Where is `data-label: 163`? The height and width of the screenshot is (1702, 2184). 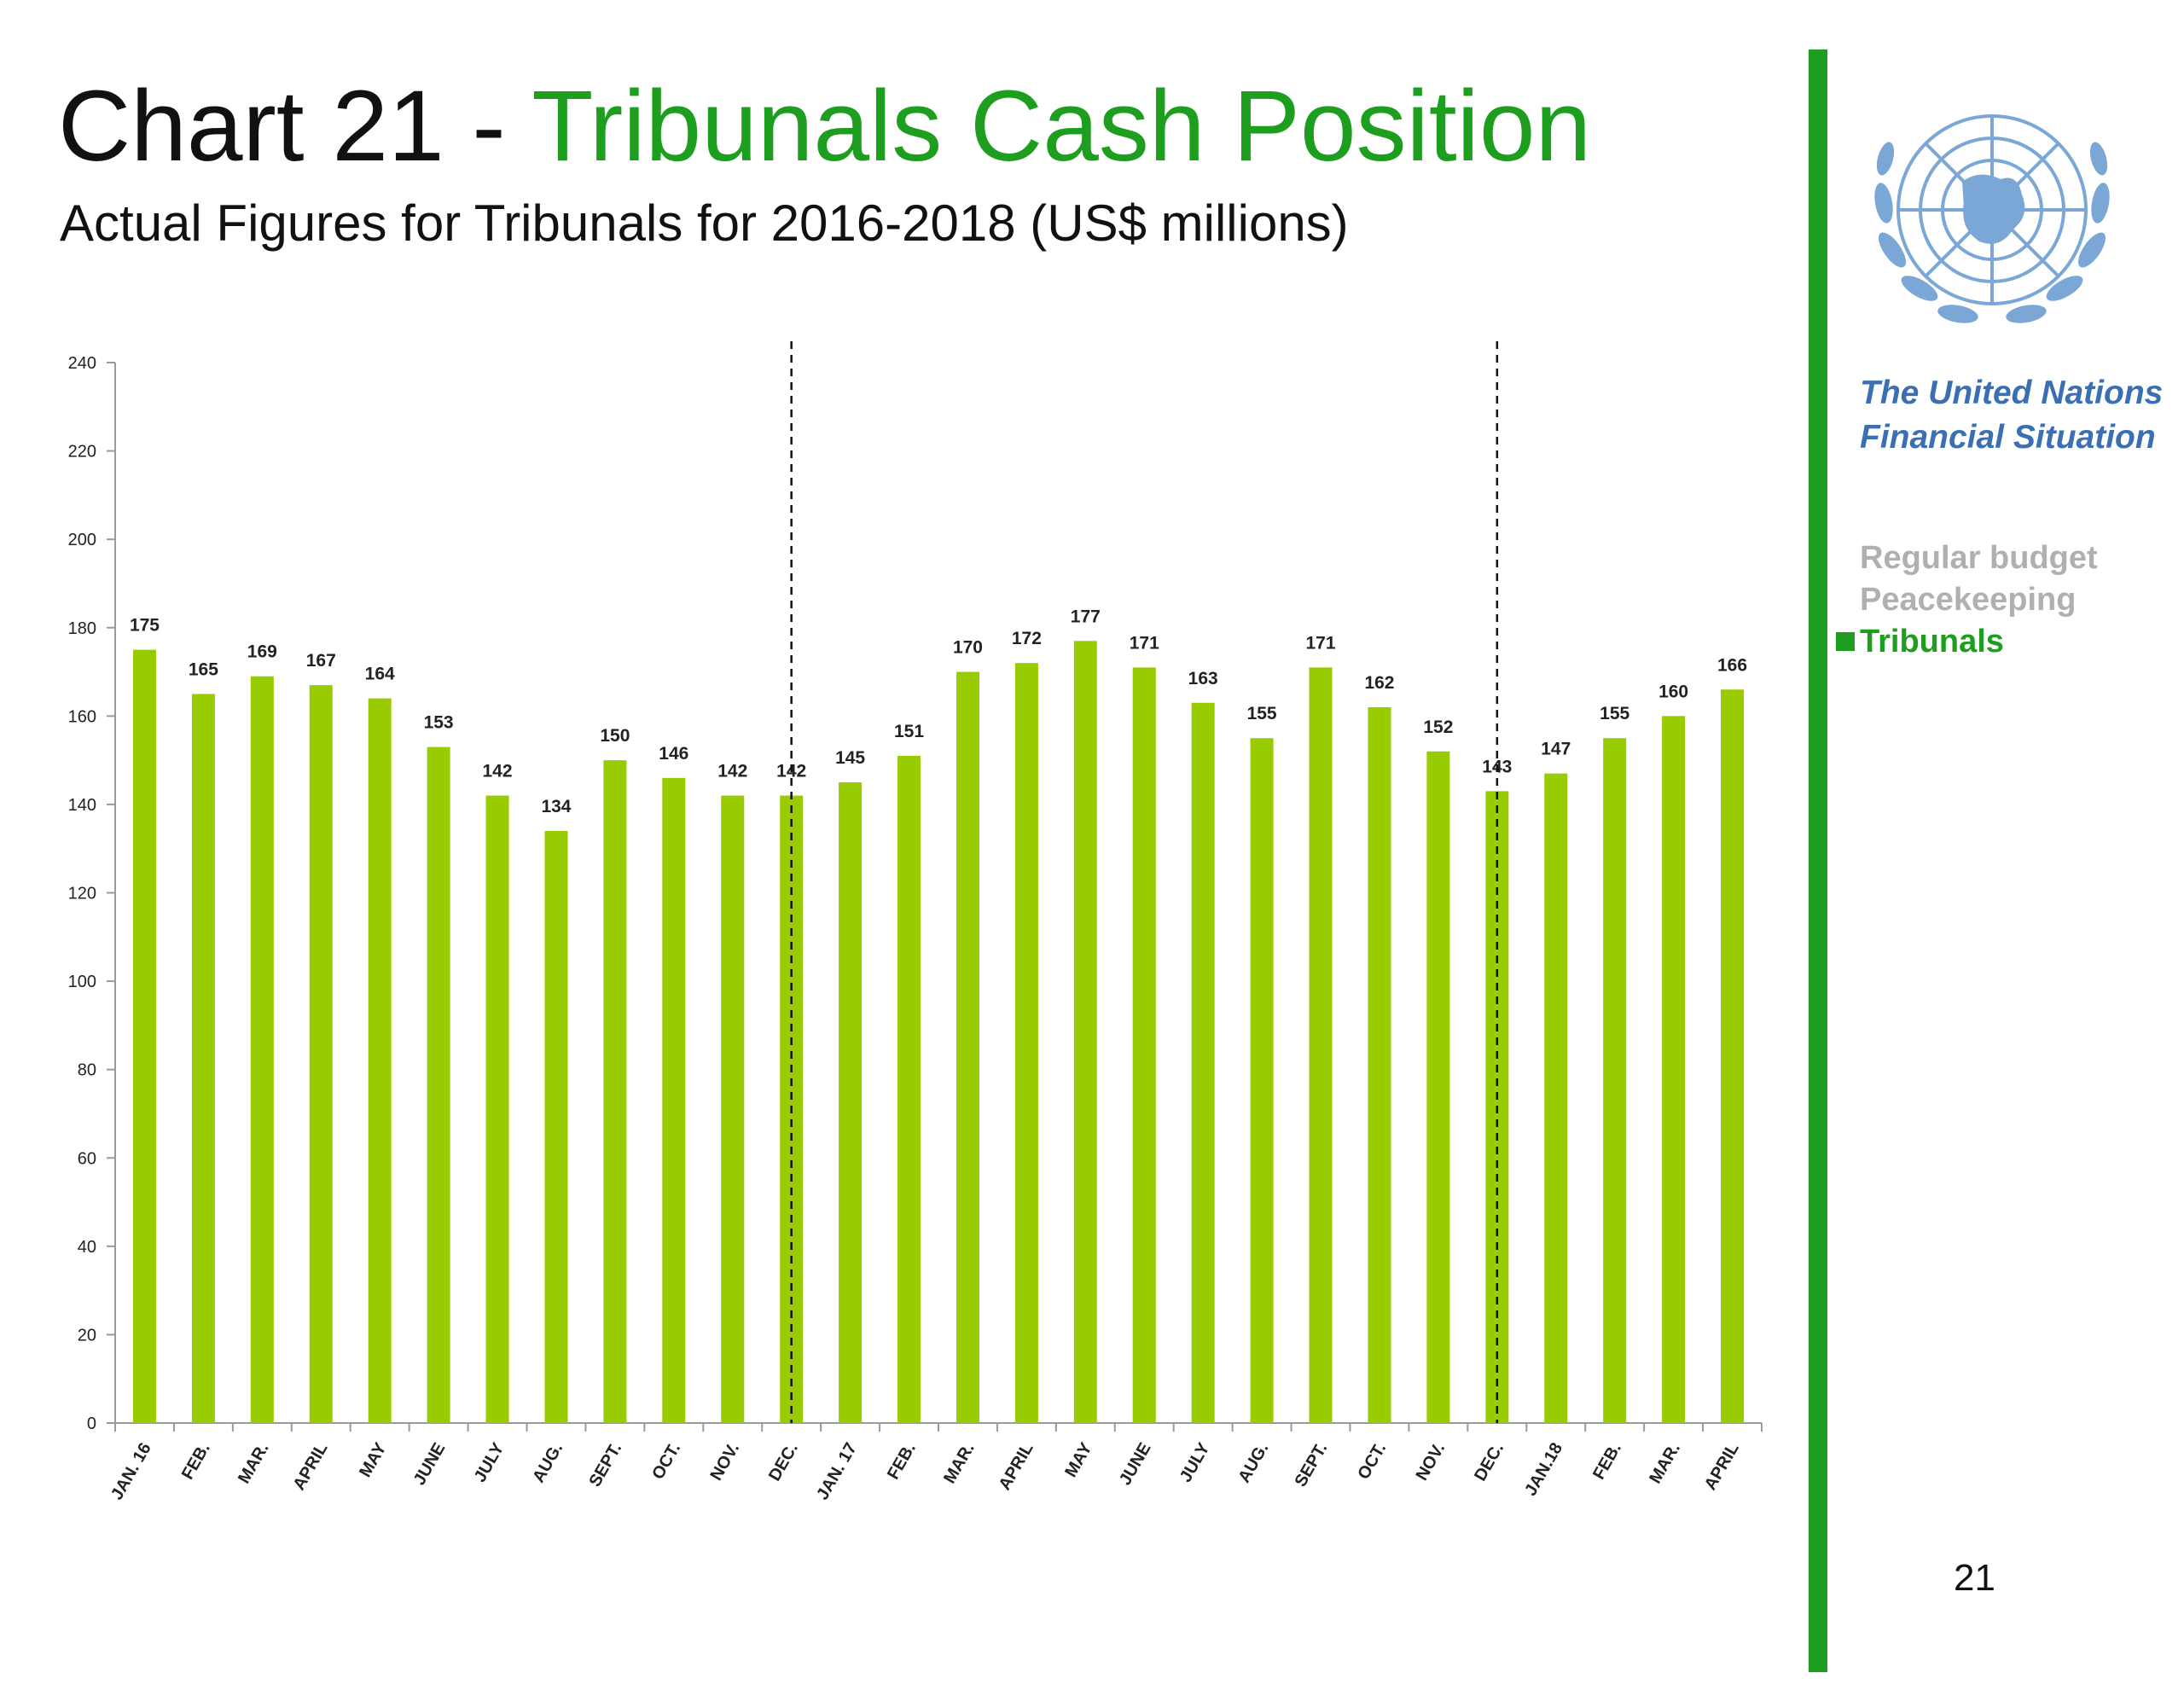 data-label: 163 is located at coordinates (1203, 678).